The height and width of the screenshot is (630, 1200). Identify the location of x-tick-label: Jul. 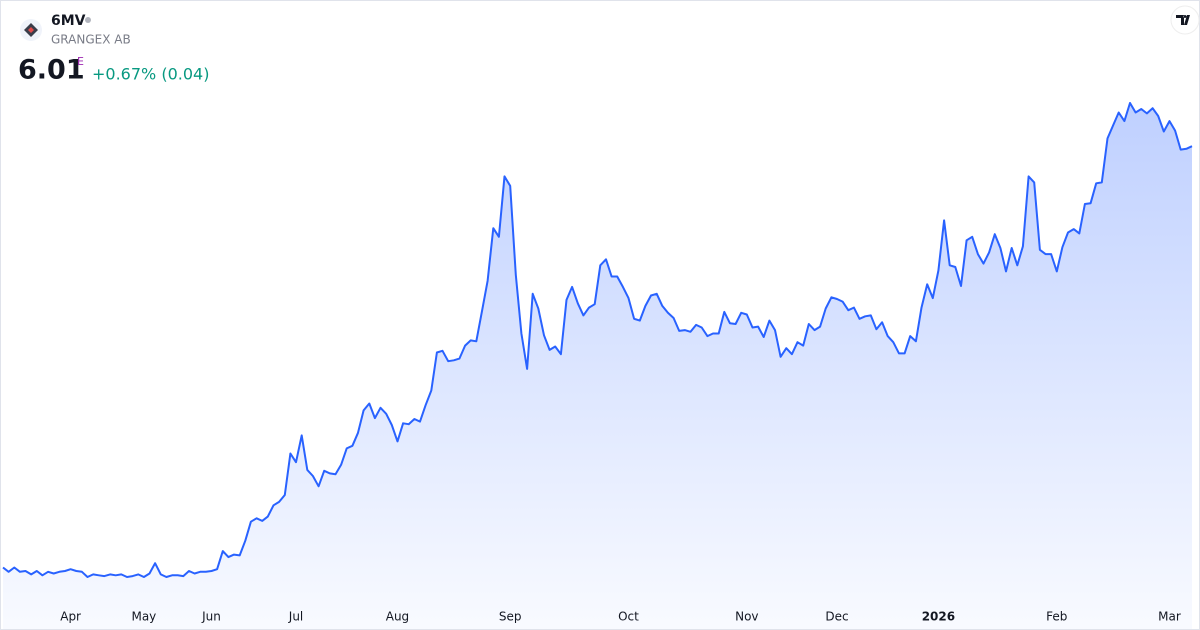
(295, 617).